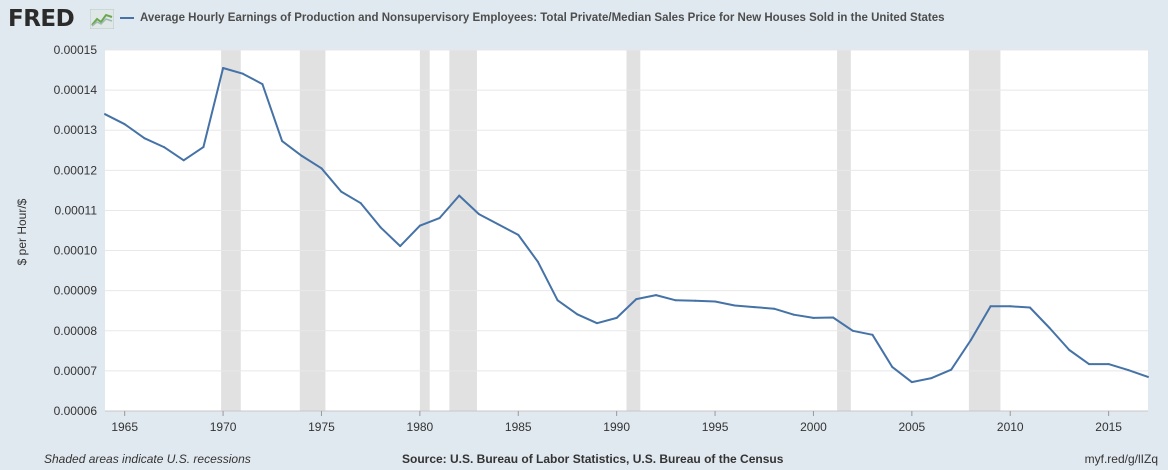  What do you see at coordinates (102, 19) in the screenshot?
I see `fred-logo-graph-icon` at bounding box center [102, 19].